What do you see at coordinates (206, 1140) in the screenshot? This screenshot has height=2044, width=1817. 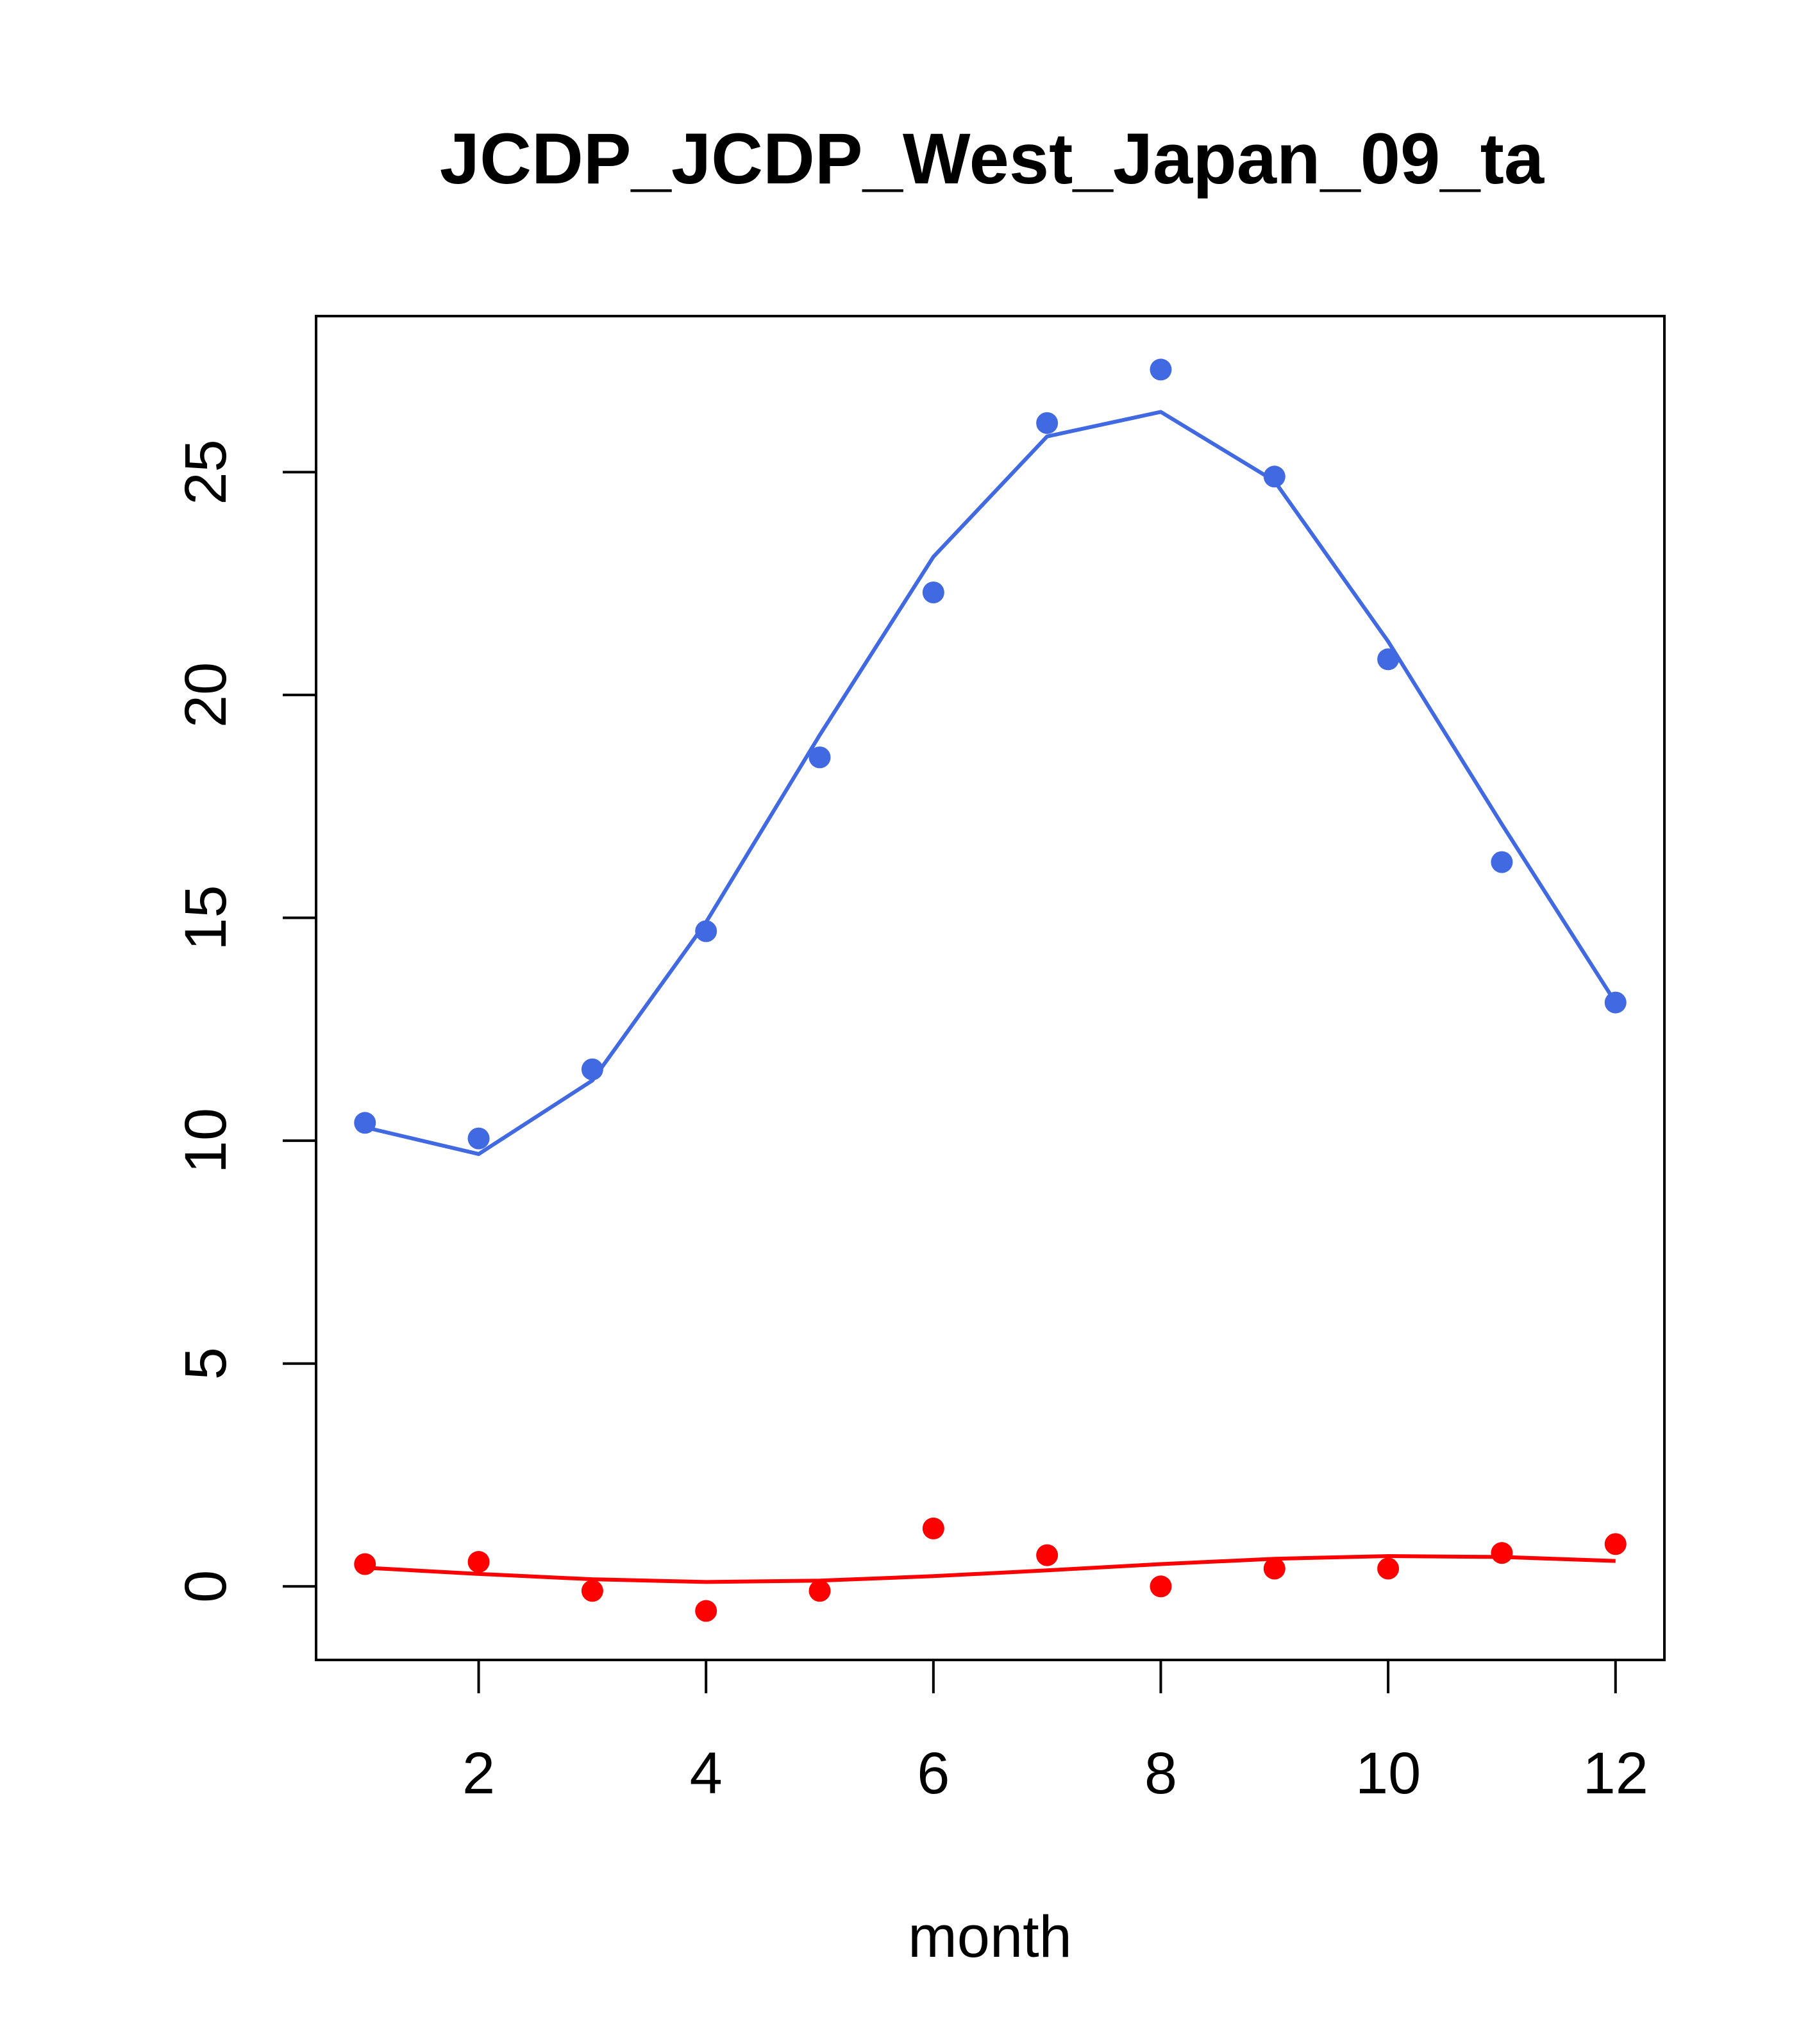 I see `y-tick-label: 10` at bounding box center [206, 1140].